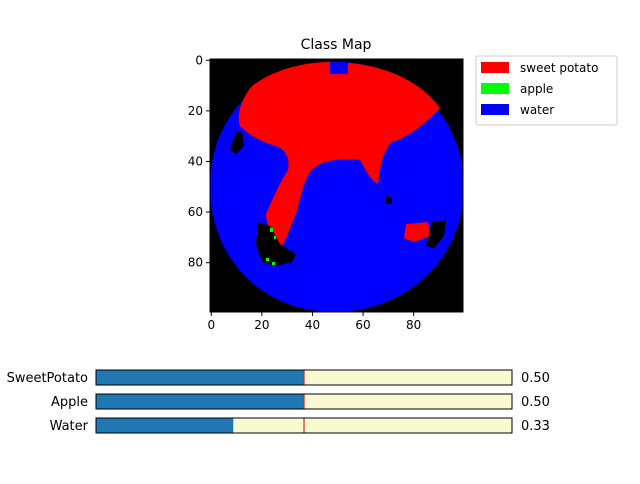  Describe the element at coordinates (69, 402) in the screenshot. I see `bar-category-label: Apple` at that location.